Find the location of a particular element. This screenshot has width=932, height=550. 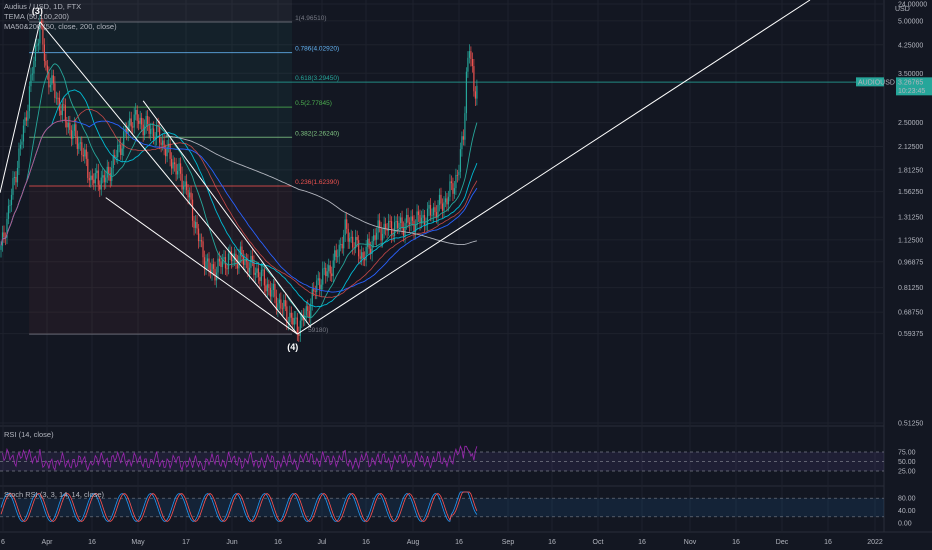

wedge-lower-line is located at coordinates (201, 266).